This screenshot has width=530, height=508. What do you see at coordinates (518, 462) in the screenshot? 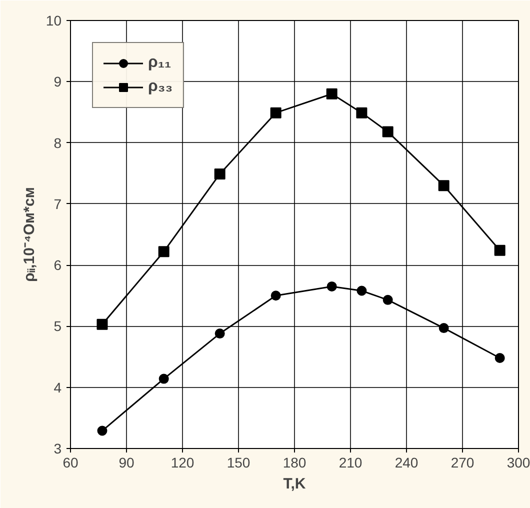
I see `x-tick-label: 300` at bounding box center [518, 462].